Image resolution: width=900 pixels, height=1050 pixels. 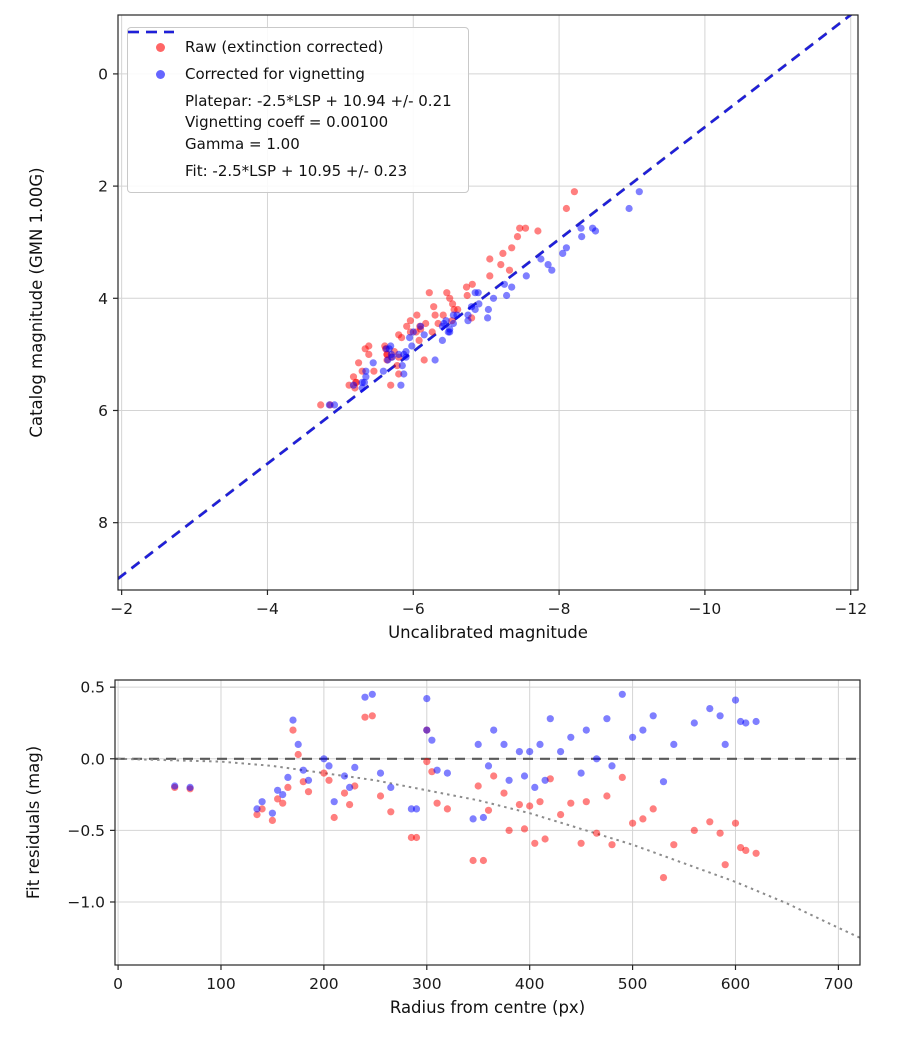 What do you see at coordinates (103, 299) in the screenshot?
I see `y-tick-label: 4` at bounding box center [103, 299].